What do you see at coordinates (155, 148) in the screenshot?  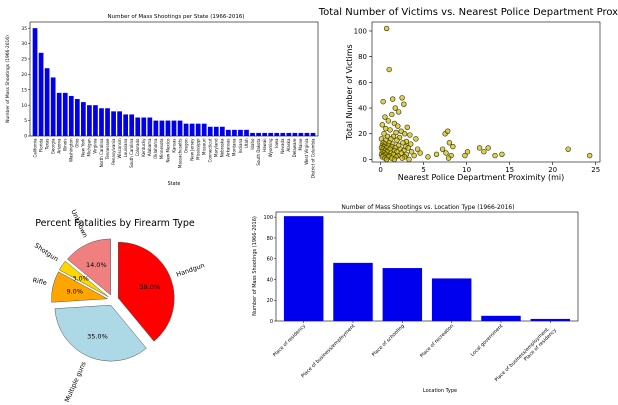 I see `x-tick-label: Oklahoma` at bounding box center [155, 148].